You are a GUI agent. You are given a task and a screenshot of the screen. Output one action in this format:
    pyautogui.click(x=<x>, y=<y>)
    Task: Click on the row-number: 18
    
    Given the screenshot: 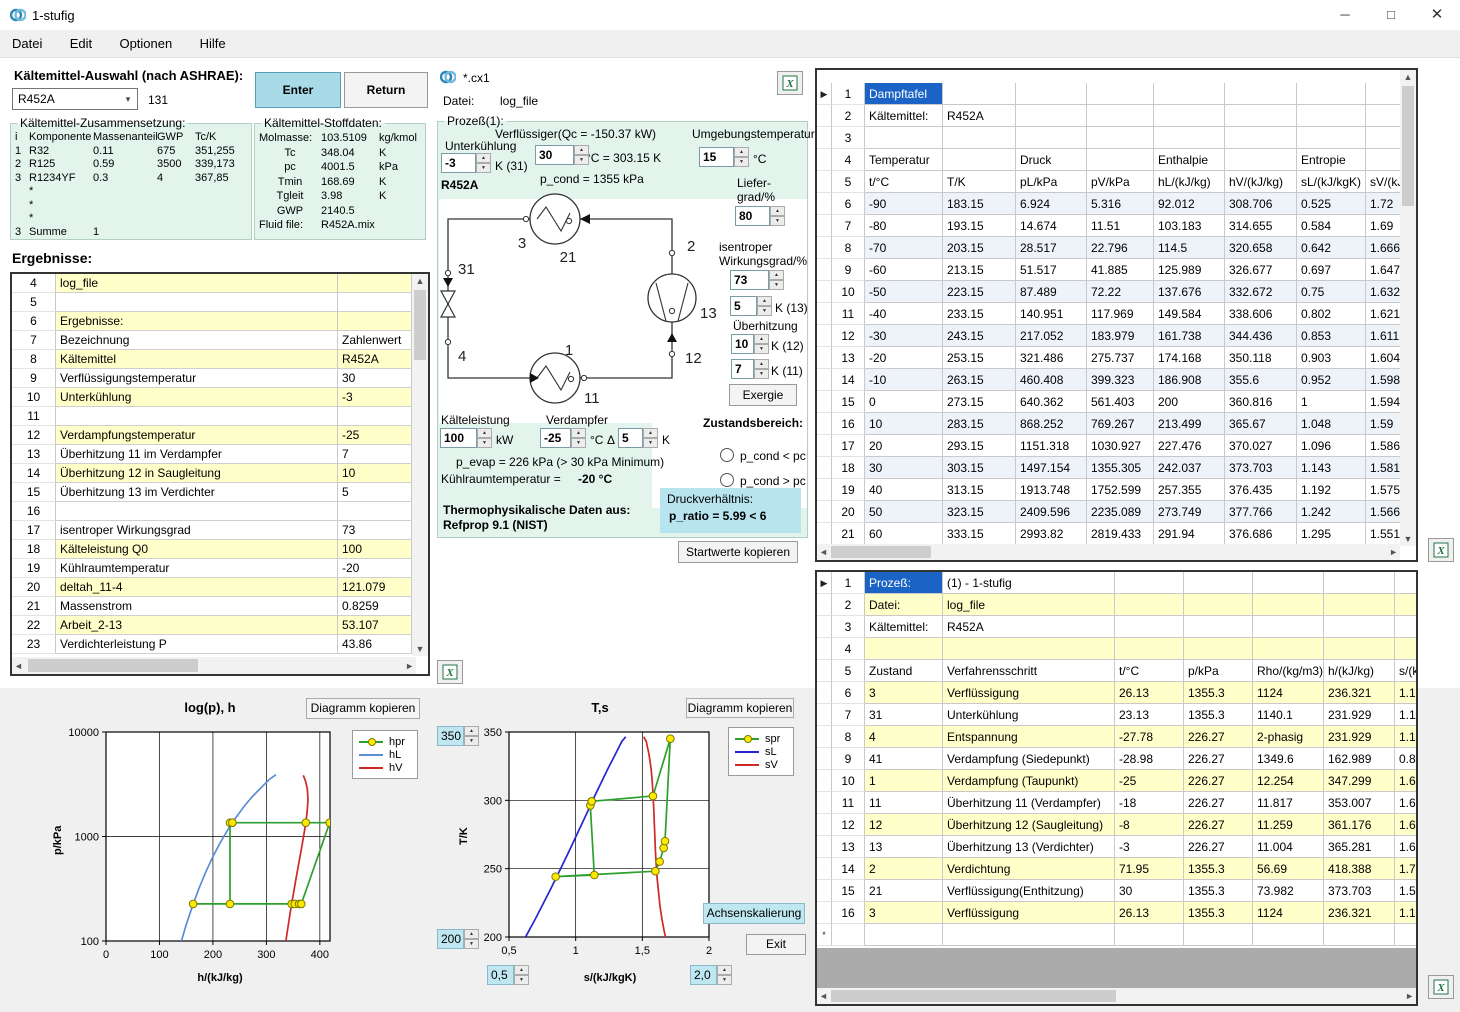 What is the action you would take?
    pyautogui.click(x=34, y=549)
    